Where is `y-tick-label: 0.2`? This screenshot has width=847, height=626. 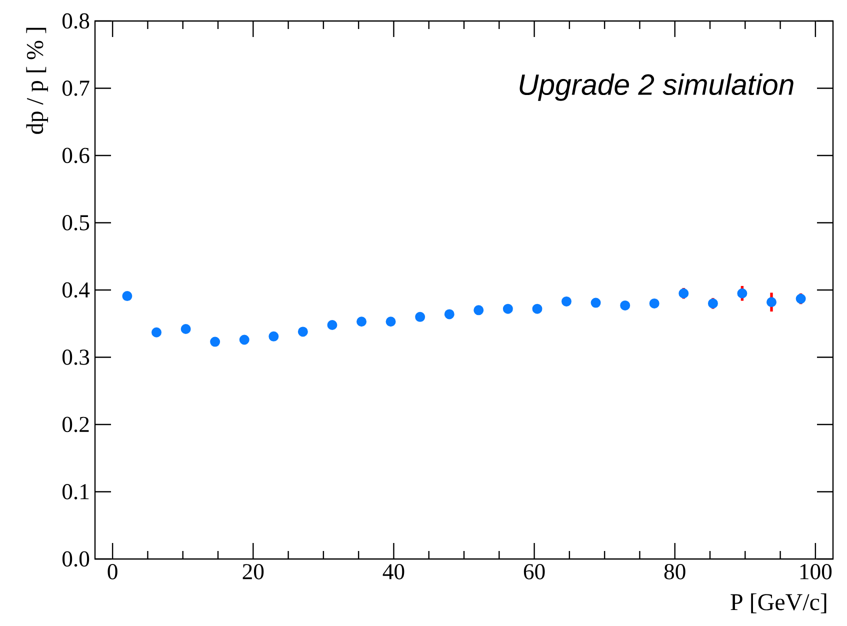
y-tick-label: 0.2 is located at coordinates (75, 424).